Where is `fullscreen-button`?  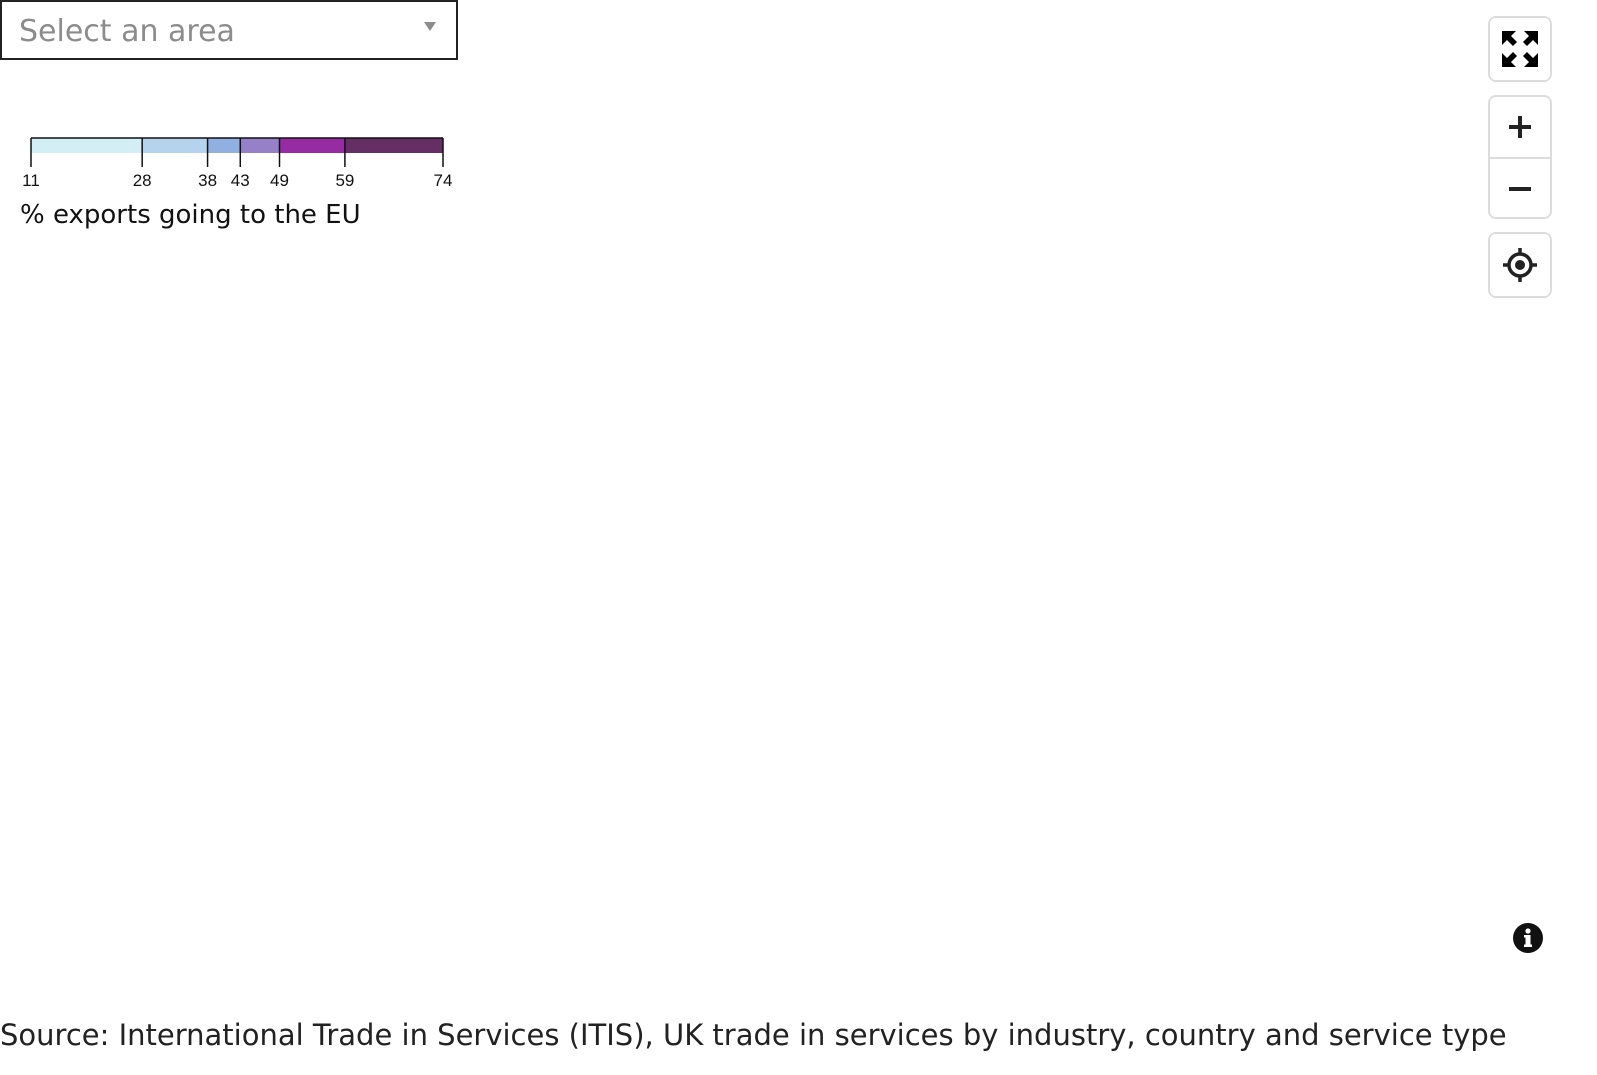
fullscreen-button is located at coordinates (1520, 49).